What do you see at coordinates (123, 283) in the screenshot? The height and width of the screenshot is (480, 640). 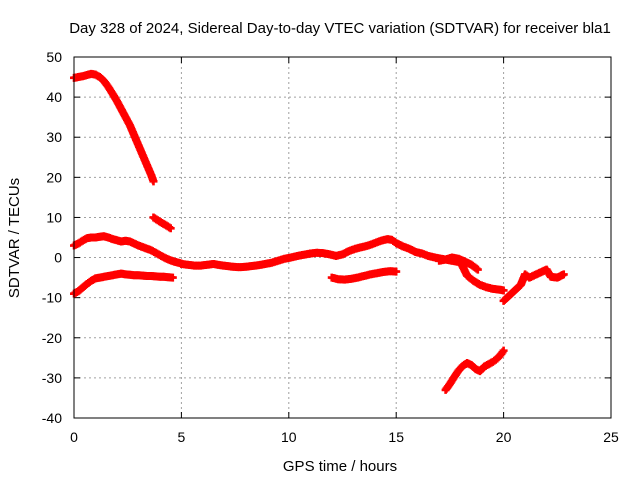 I see `series-arc-lower` at bounding box center [123, 283].